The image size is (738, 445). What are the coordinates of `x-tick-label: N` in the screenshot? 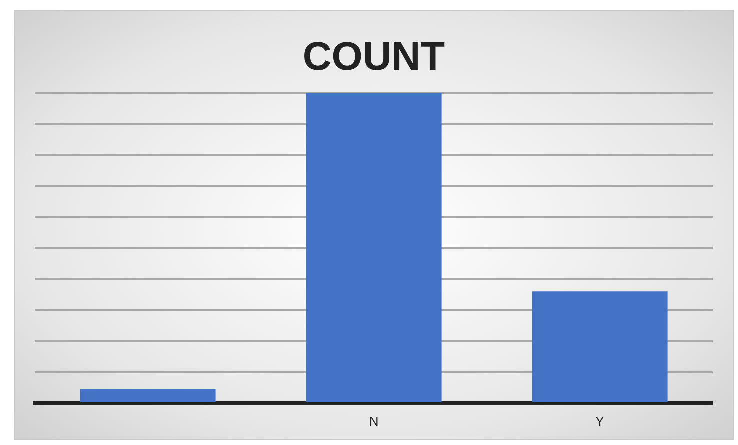 It's located at (374, 421).